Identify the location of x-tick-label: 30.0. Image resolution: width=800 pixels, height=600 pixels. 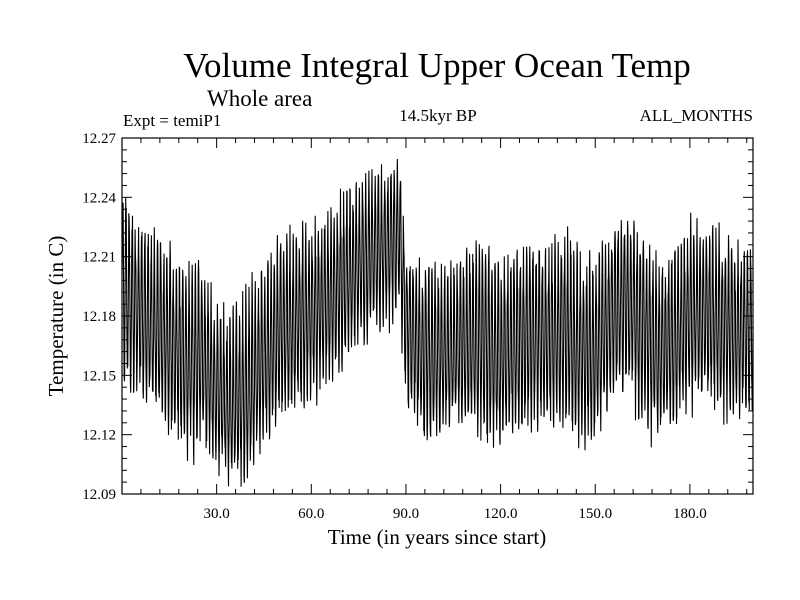
(217, 514).